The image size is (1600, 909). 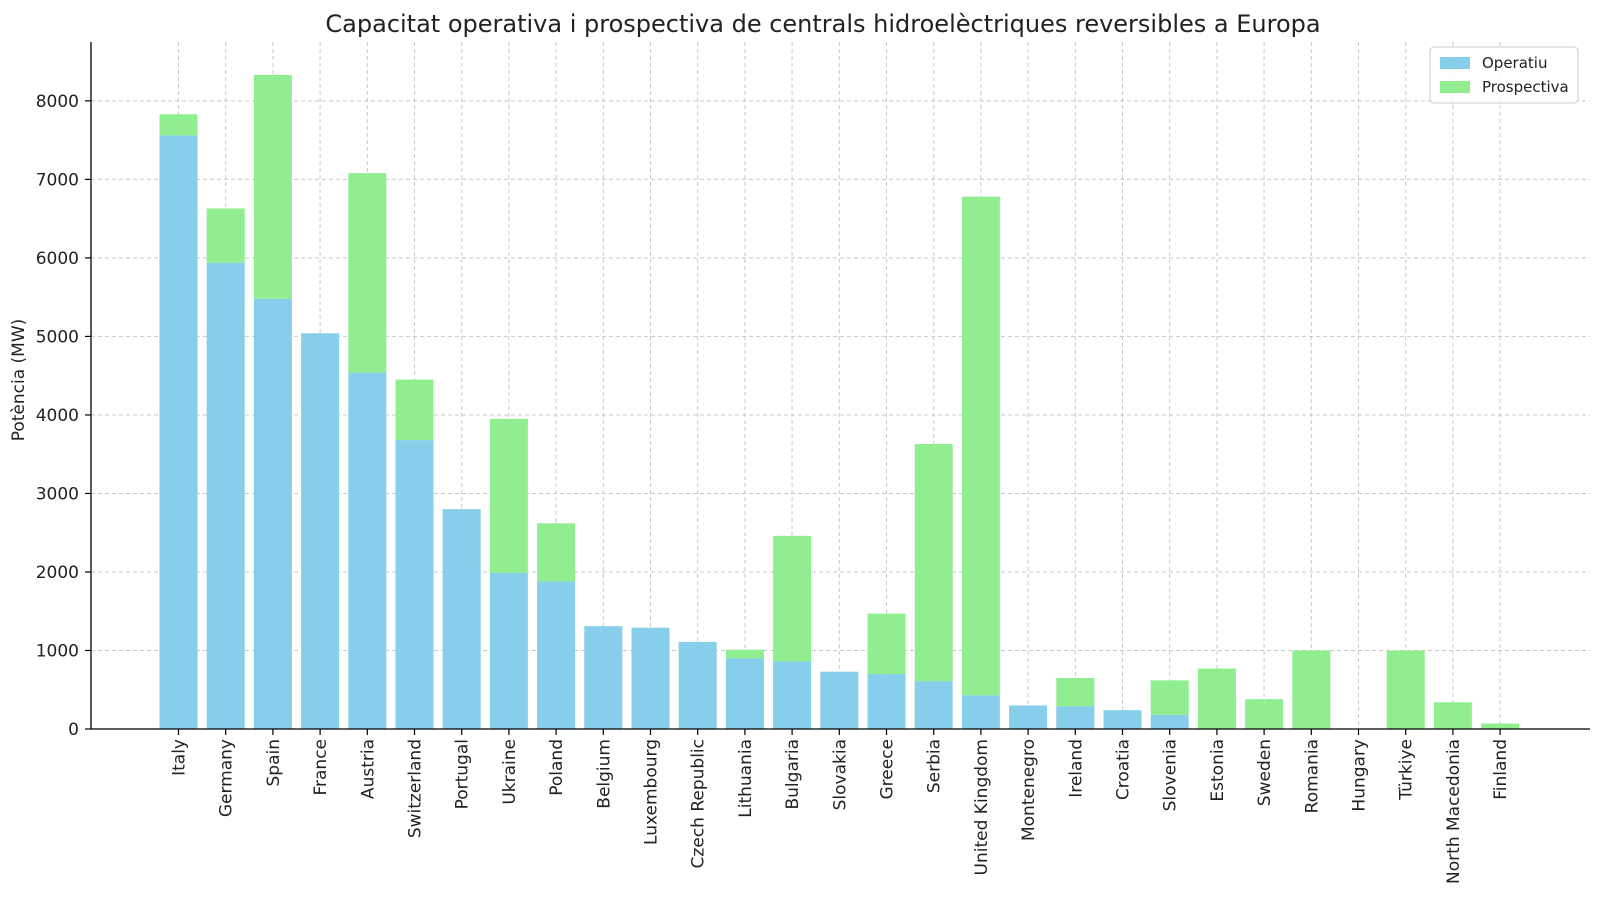 I want to click on y-tick-label: 2000, so click(x=57, y=573).